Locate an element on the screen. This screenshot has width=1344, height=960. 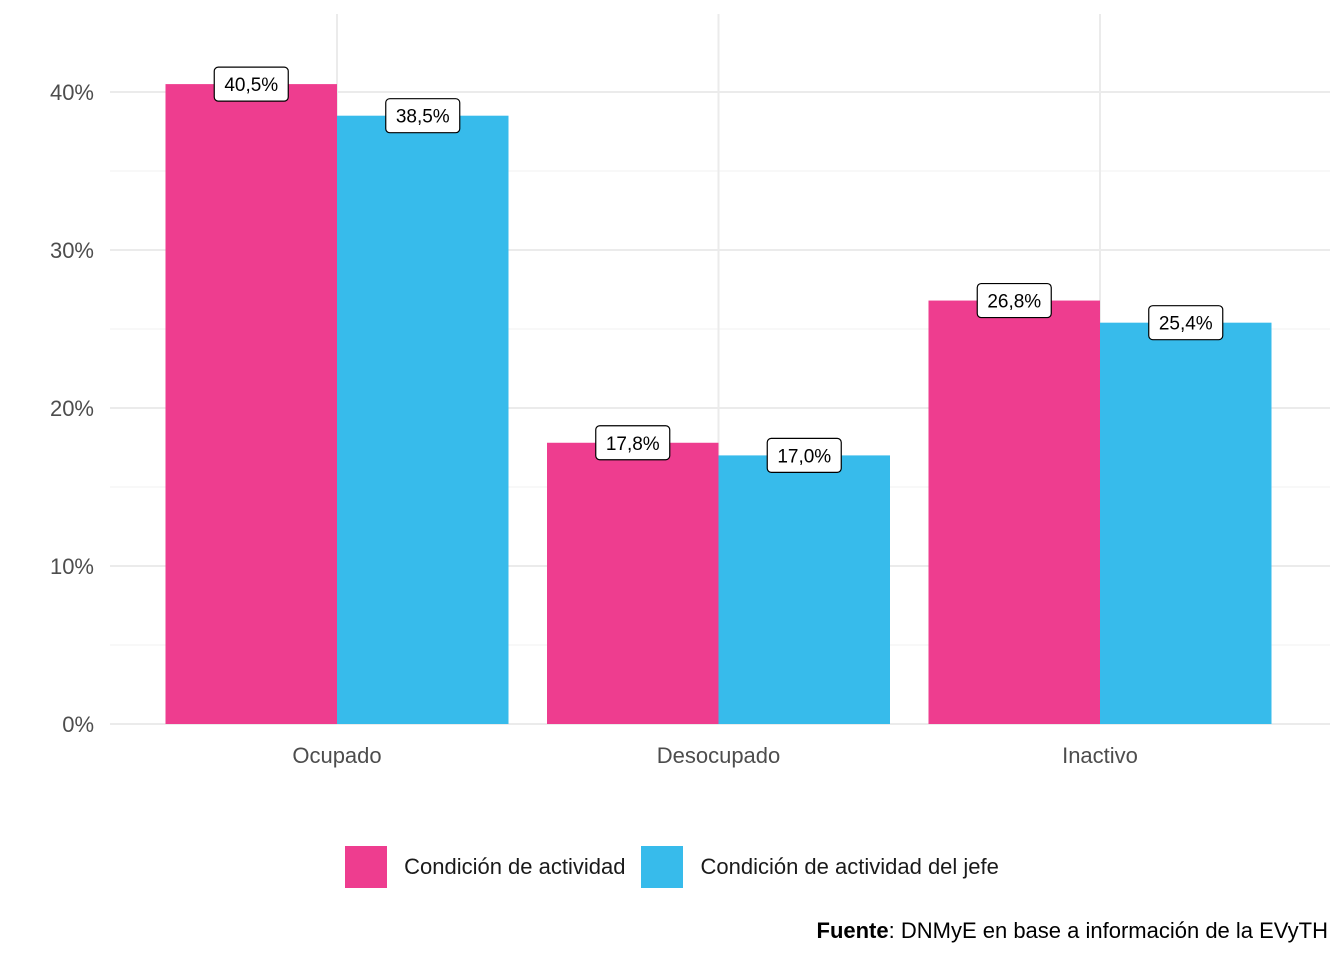
data-label: 40,5% is located at coordinates (251, 84).